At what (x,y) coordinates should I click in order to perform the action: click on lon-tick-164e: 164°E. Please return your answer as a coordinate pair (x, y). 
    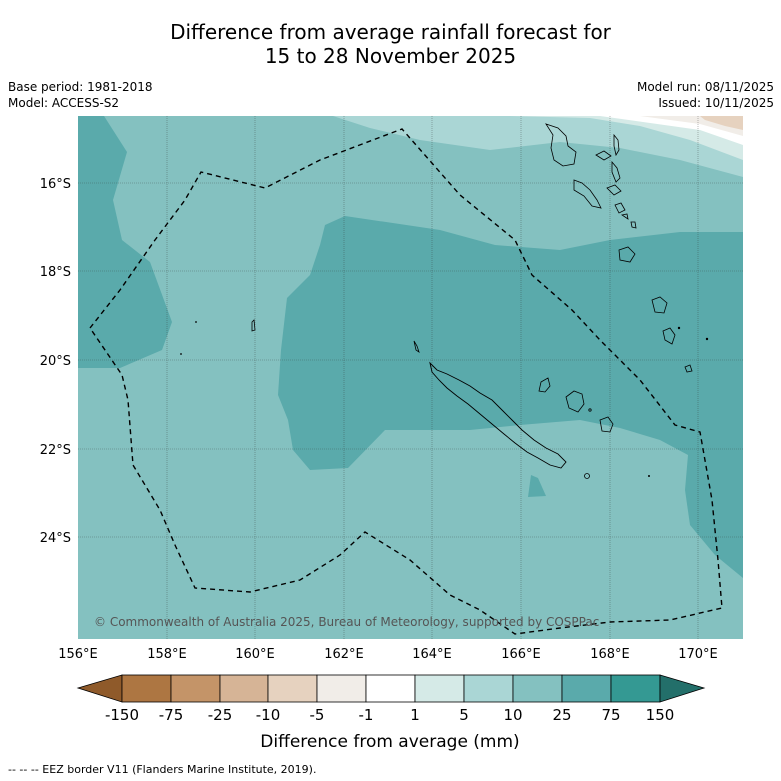
    Looking at the image, I should click on (432, 654).